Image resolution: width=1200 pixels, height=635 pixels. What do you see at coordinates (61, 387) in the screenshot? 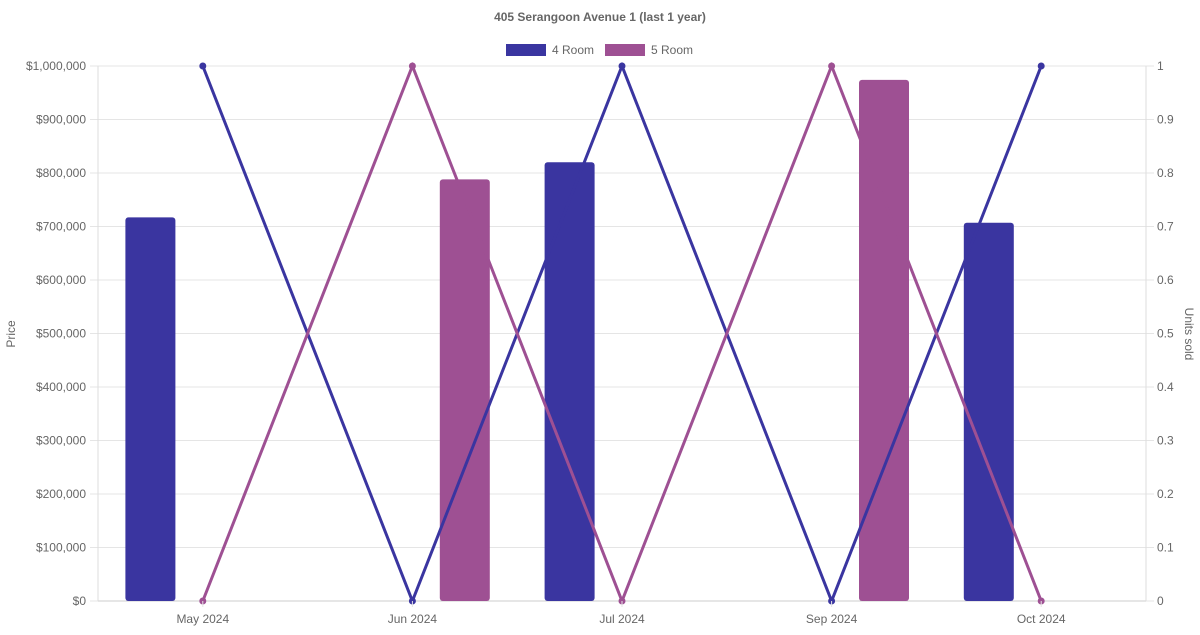
I see `y-tick-label: $400,000` at bounding box center [61, 387].